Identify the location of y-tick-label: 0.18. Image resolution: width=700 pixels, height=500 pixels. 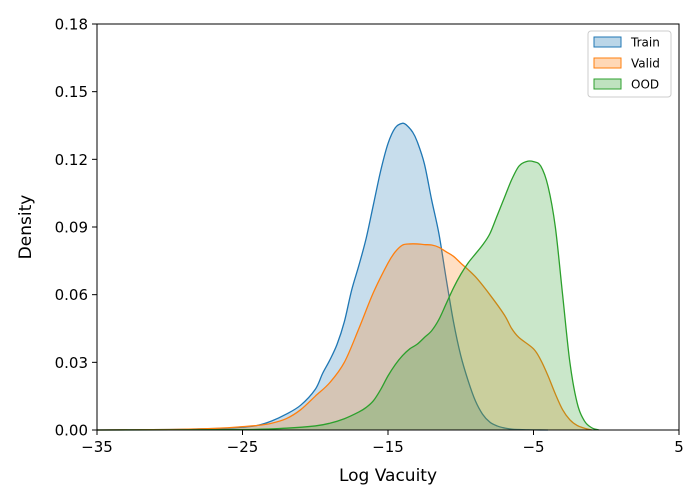
(71, 25).